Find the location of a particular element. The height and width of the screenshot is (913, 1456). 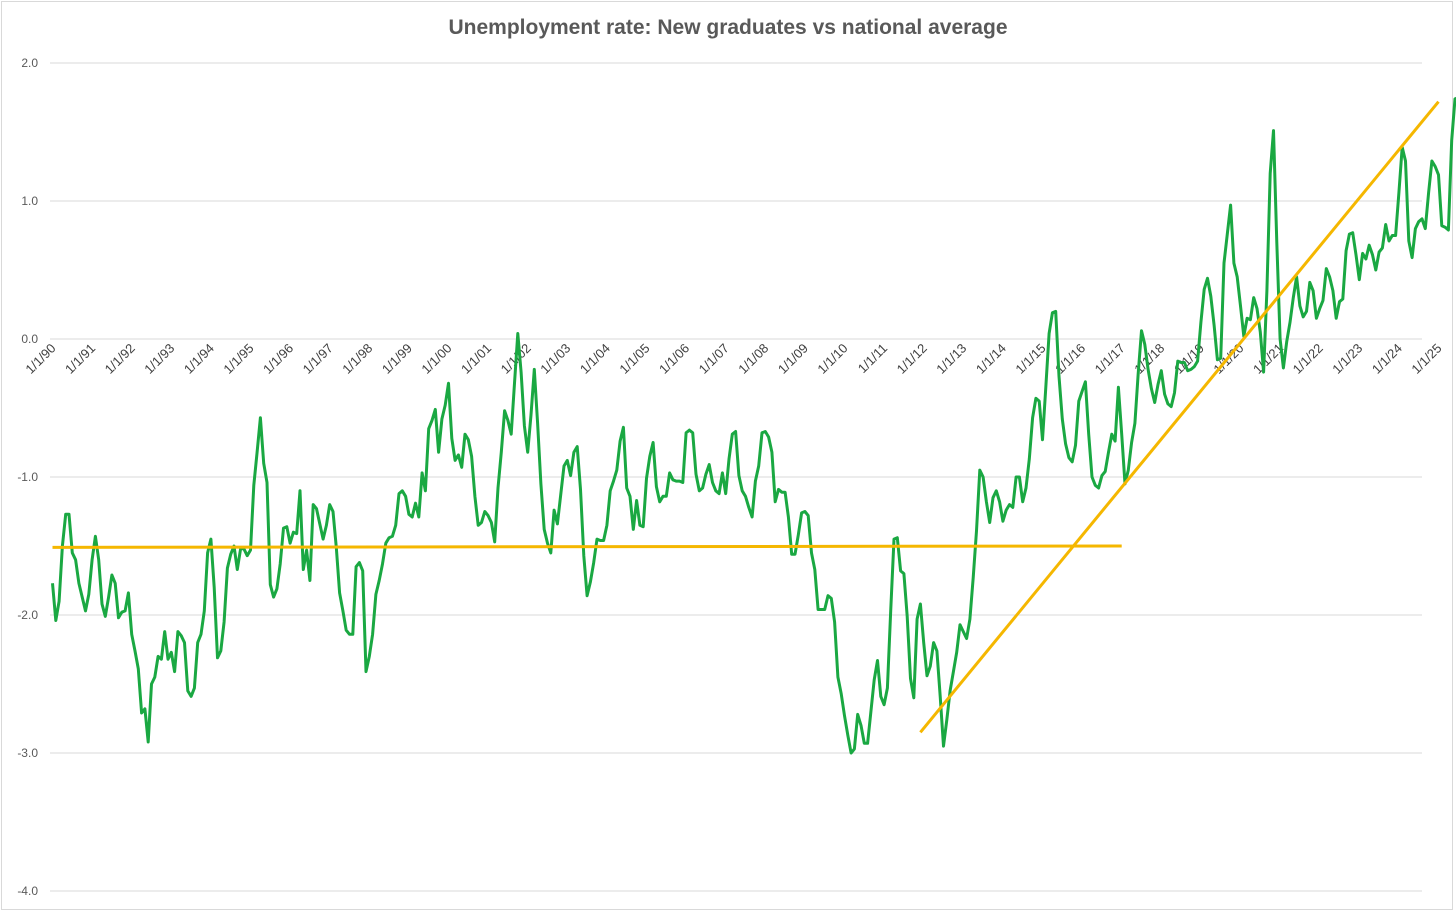

x-tick-label: 1/1/01 is located at coordinates (476, 359).